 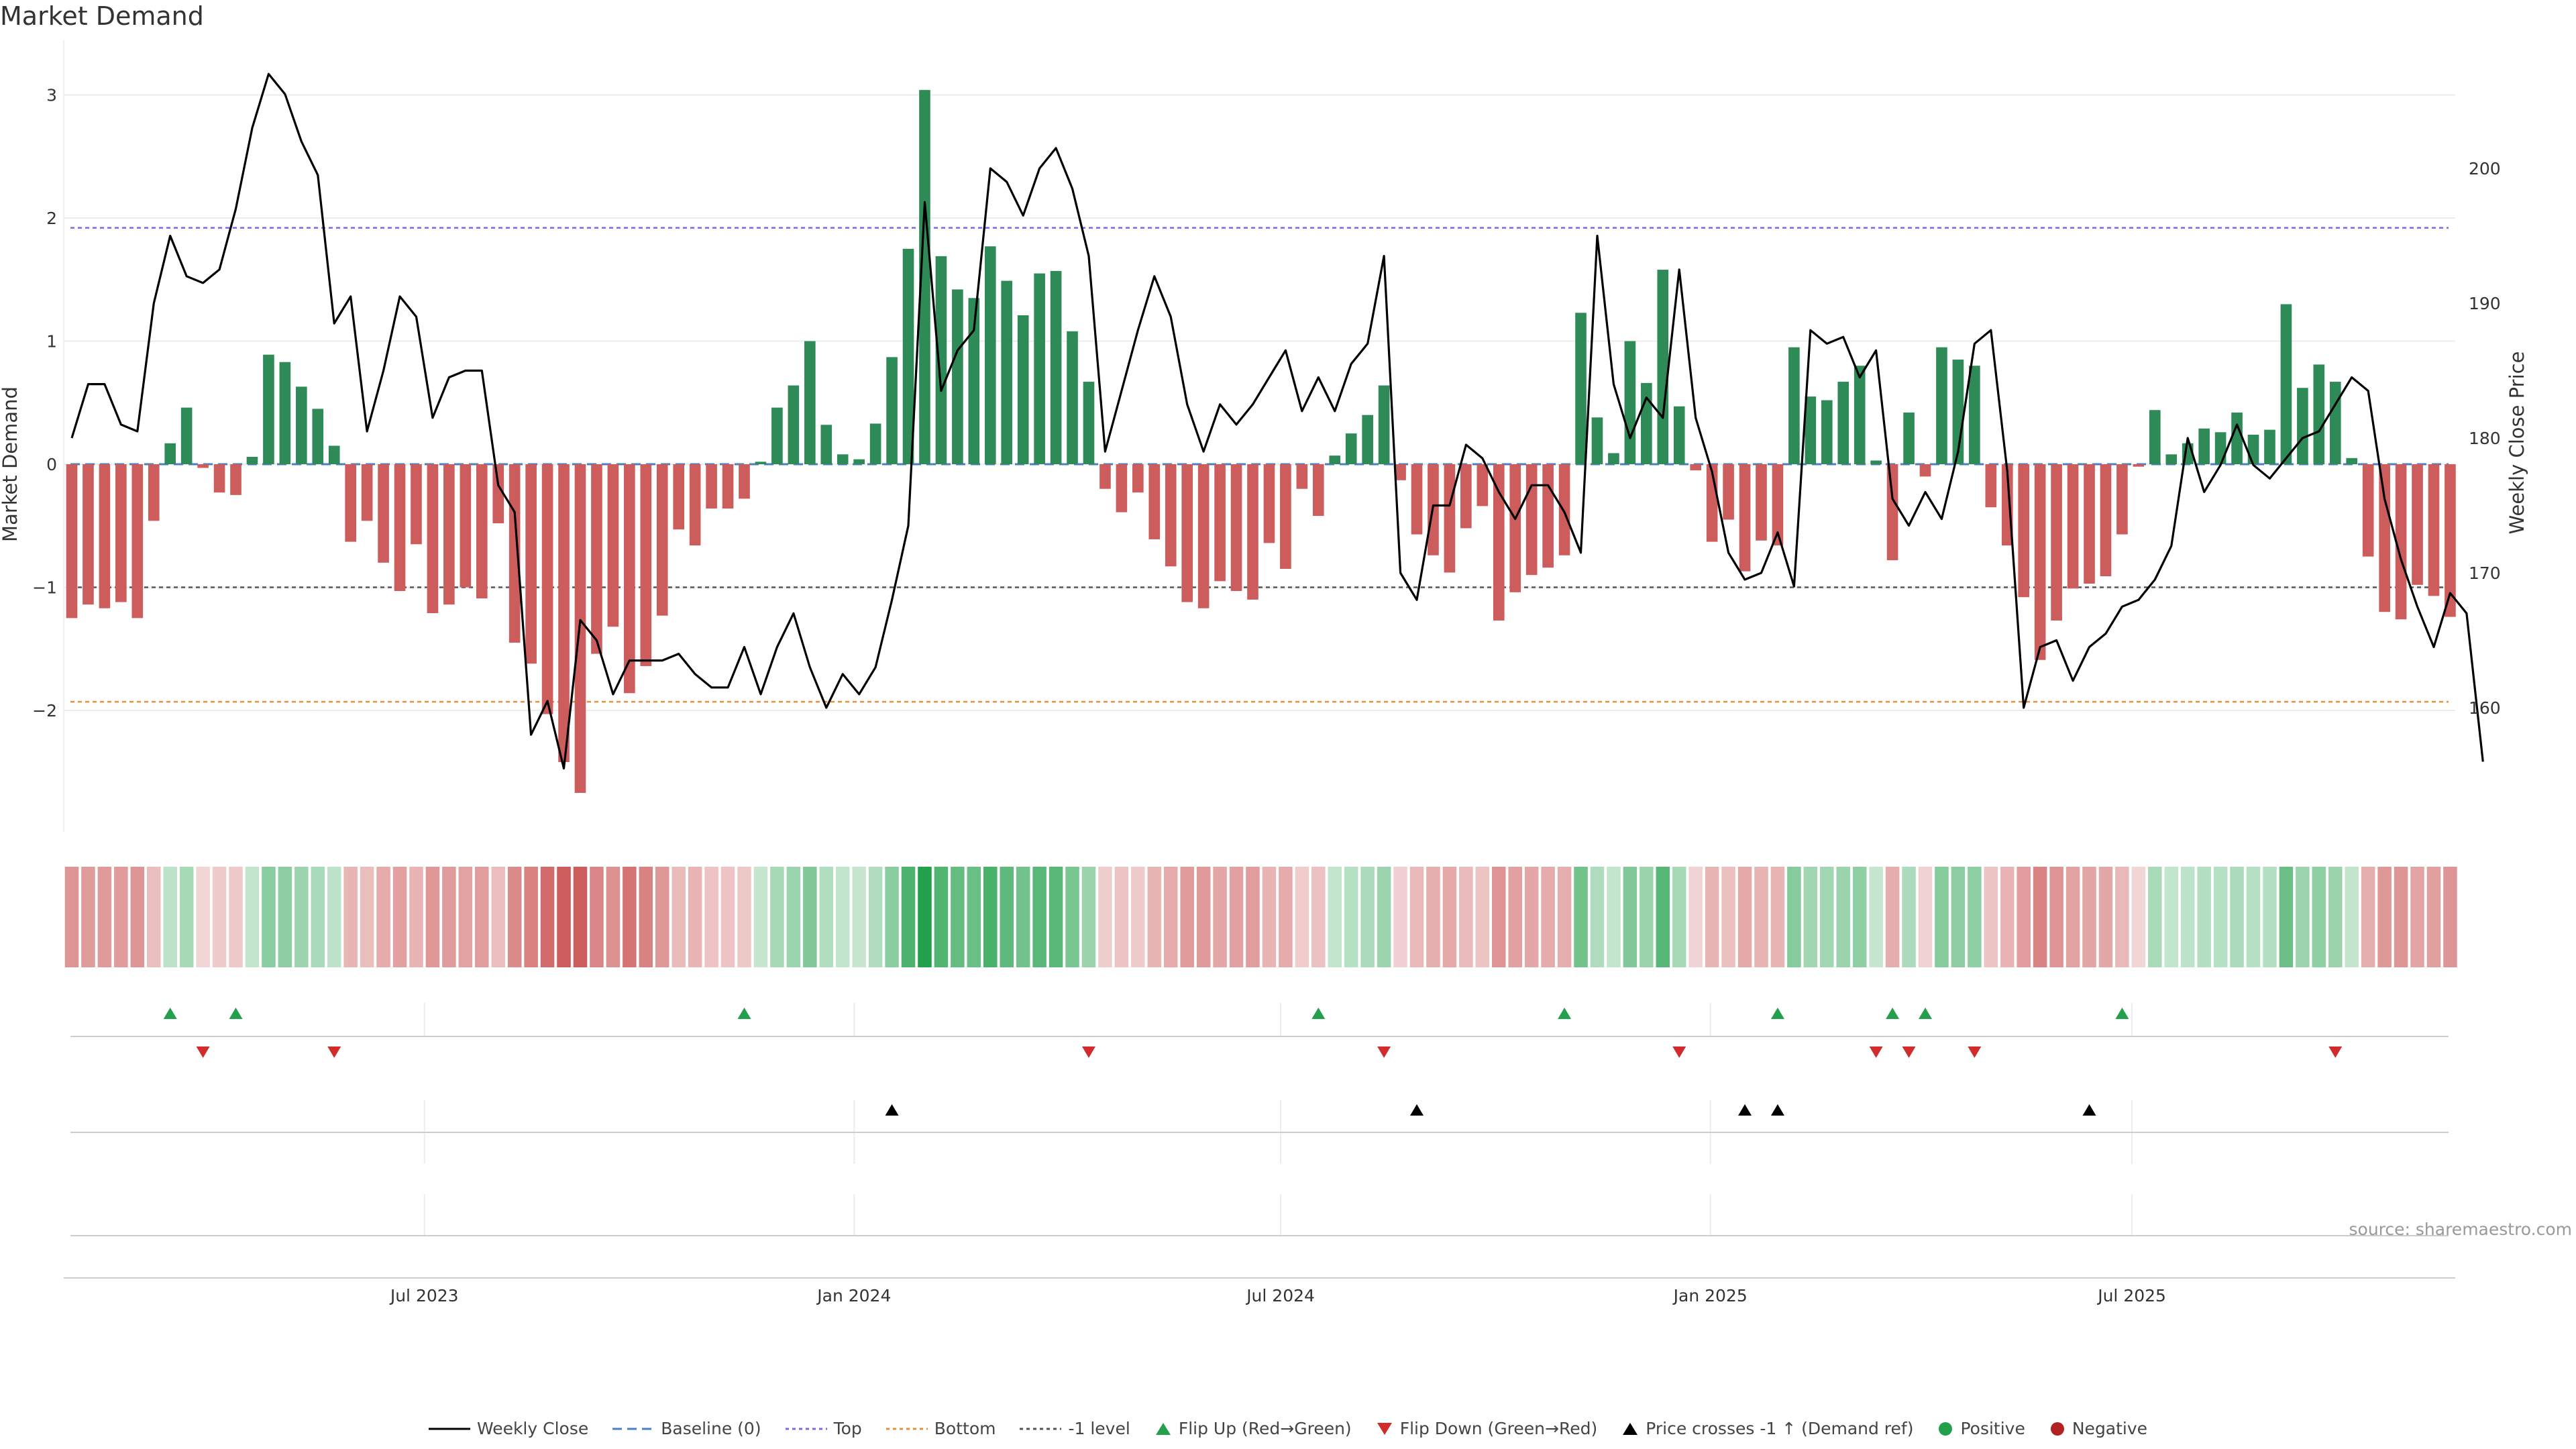 I want to click on legend-item: Flip Up (Red→Green), so click(x=1253, y=1428).